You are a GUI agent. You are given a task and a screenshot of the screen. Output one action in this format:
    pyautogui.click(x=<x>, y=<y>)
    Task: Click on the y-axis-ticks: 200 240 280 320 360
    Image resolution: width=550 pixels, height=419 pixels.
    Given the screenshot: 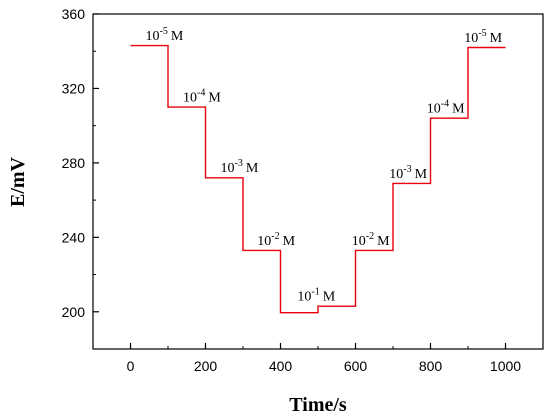 What is the action you would take?
    pyautogui.click(x=80, y=178)
    